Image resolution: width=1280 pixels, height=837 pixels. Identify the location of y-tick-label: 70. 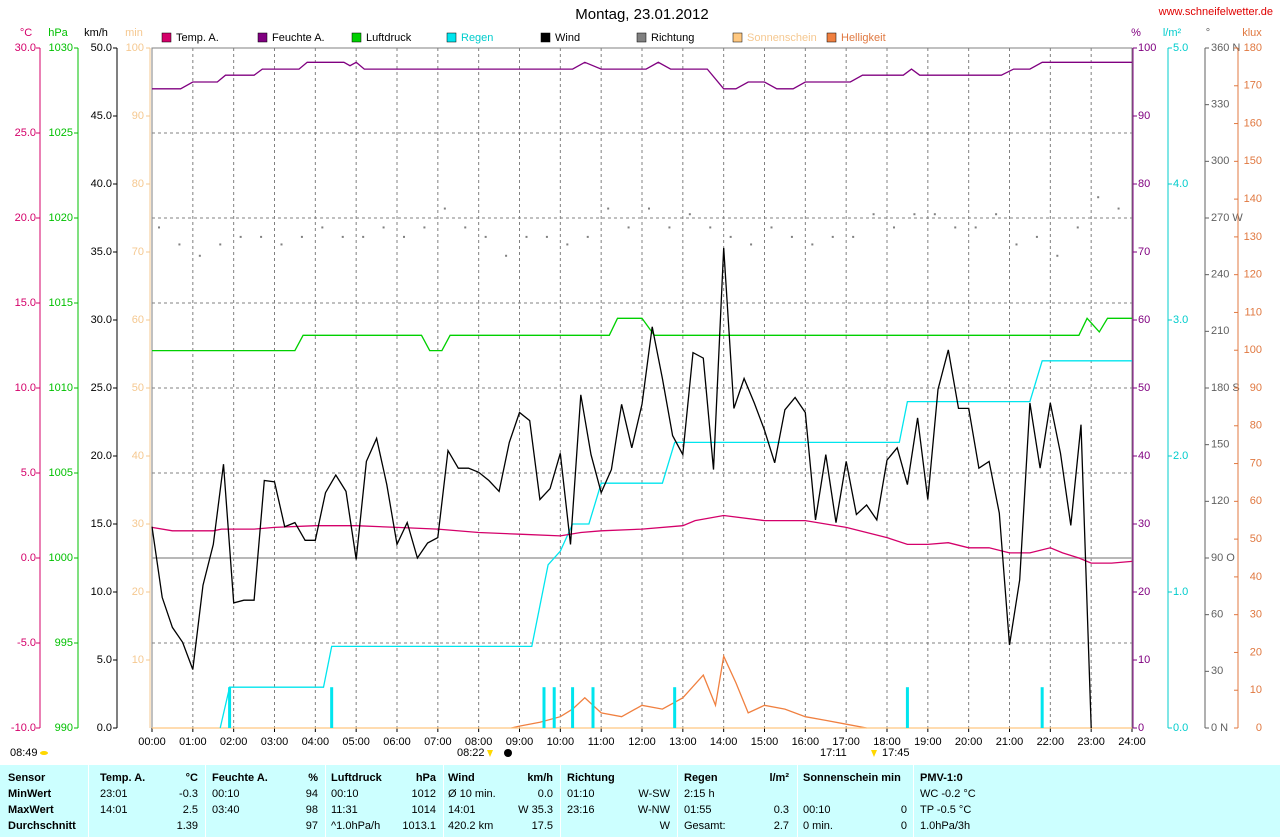
(138, 252).